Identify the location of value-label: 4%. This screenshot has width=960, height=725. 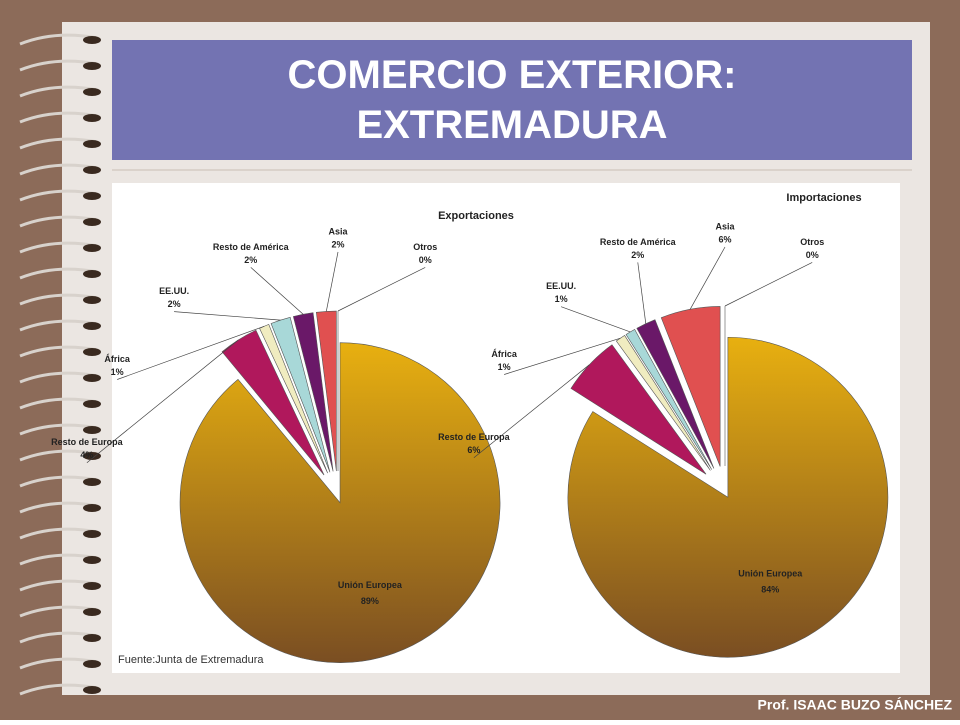
(86, 455).